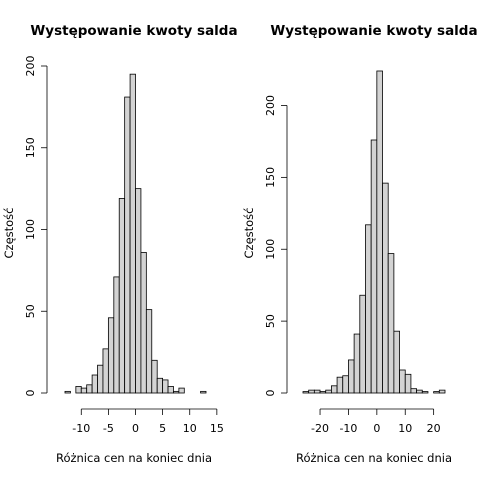 The width and height of the screenshot is (480, 480). Describe the element at coordinates (162, 428) in the screenshot. I see `x-tick-label: 5` at that location.